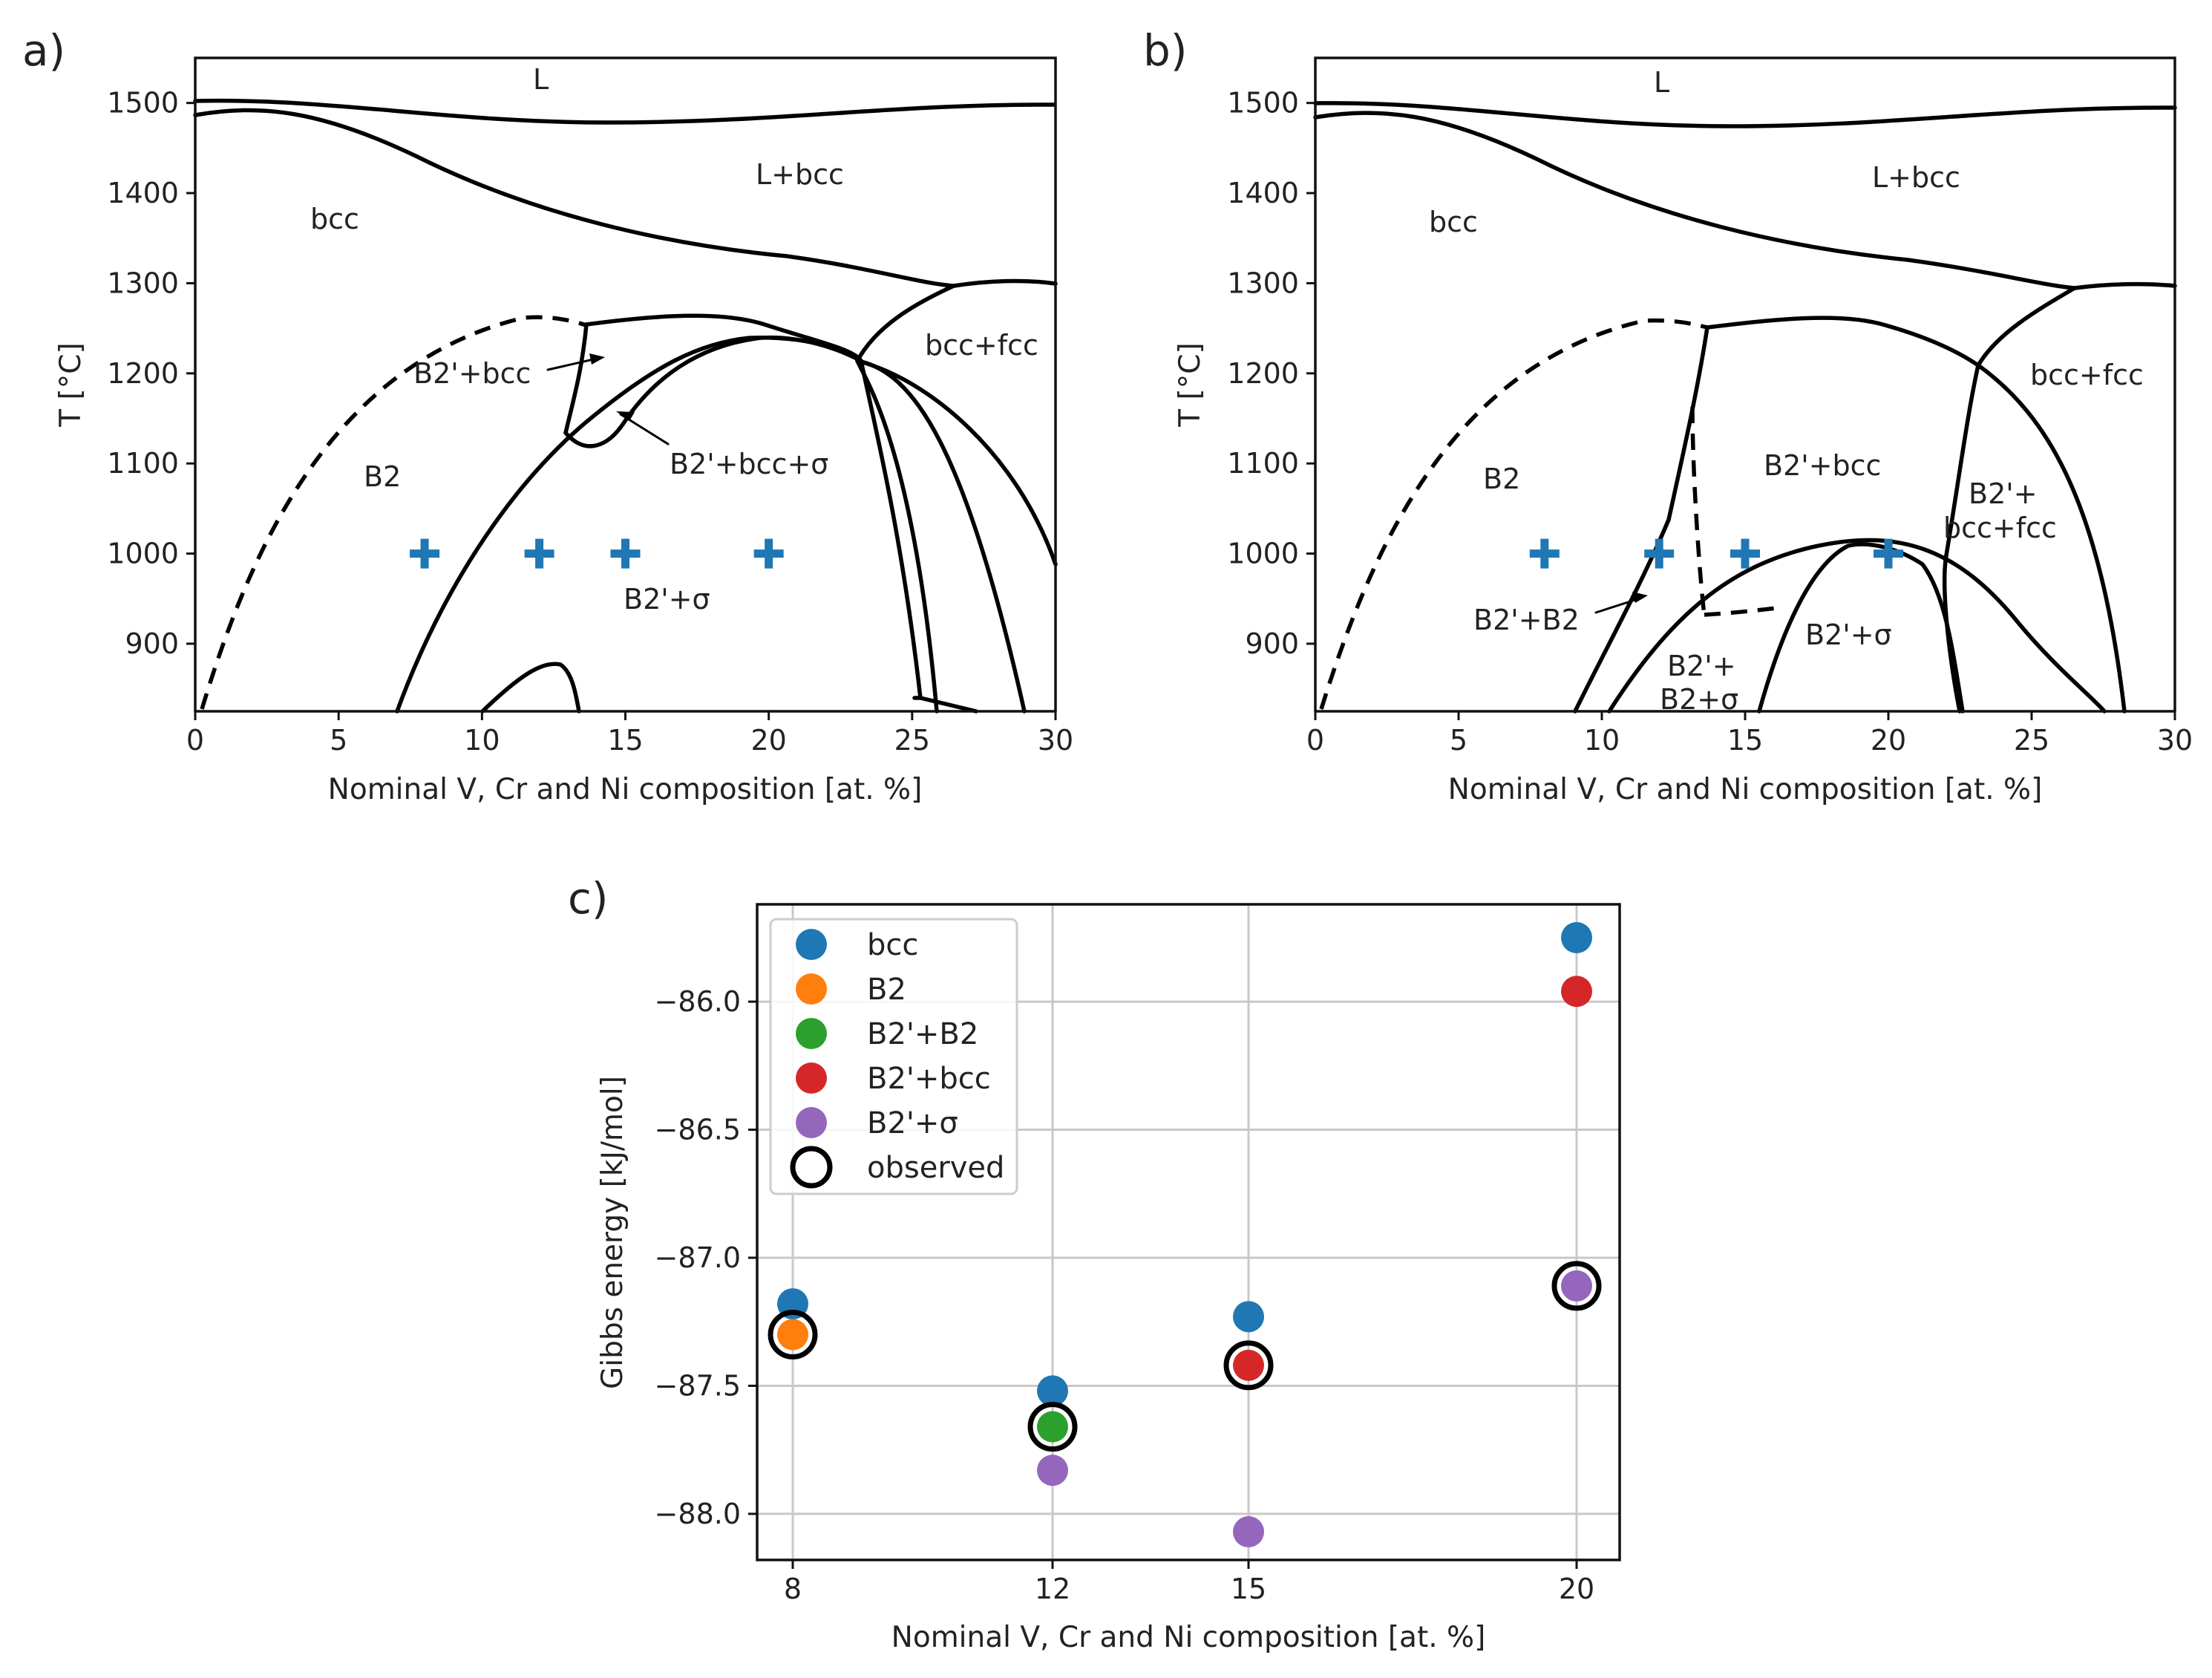 The height and width of the screenshot is (1678, 2212). I want to click on panel-b-label: b), so click(1165, 50).